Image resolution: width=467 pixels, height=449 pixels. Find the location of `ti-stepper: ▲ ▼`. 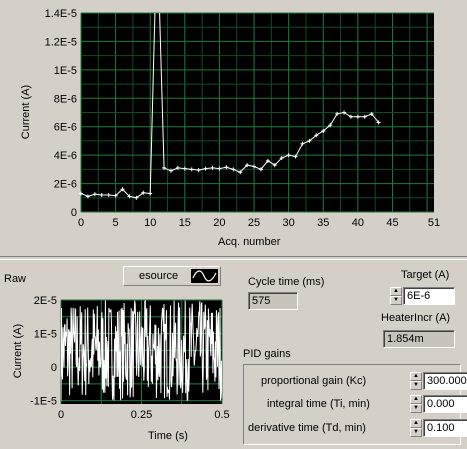

ti-stepper: ▲ ▼ is located at coordinates (416, 404).